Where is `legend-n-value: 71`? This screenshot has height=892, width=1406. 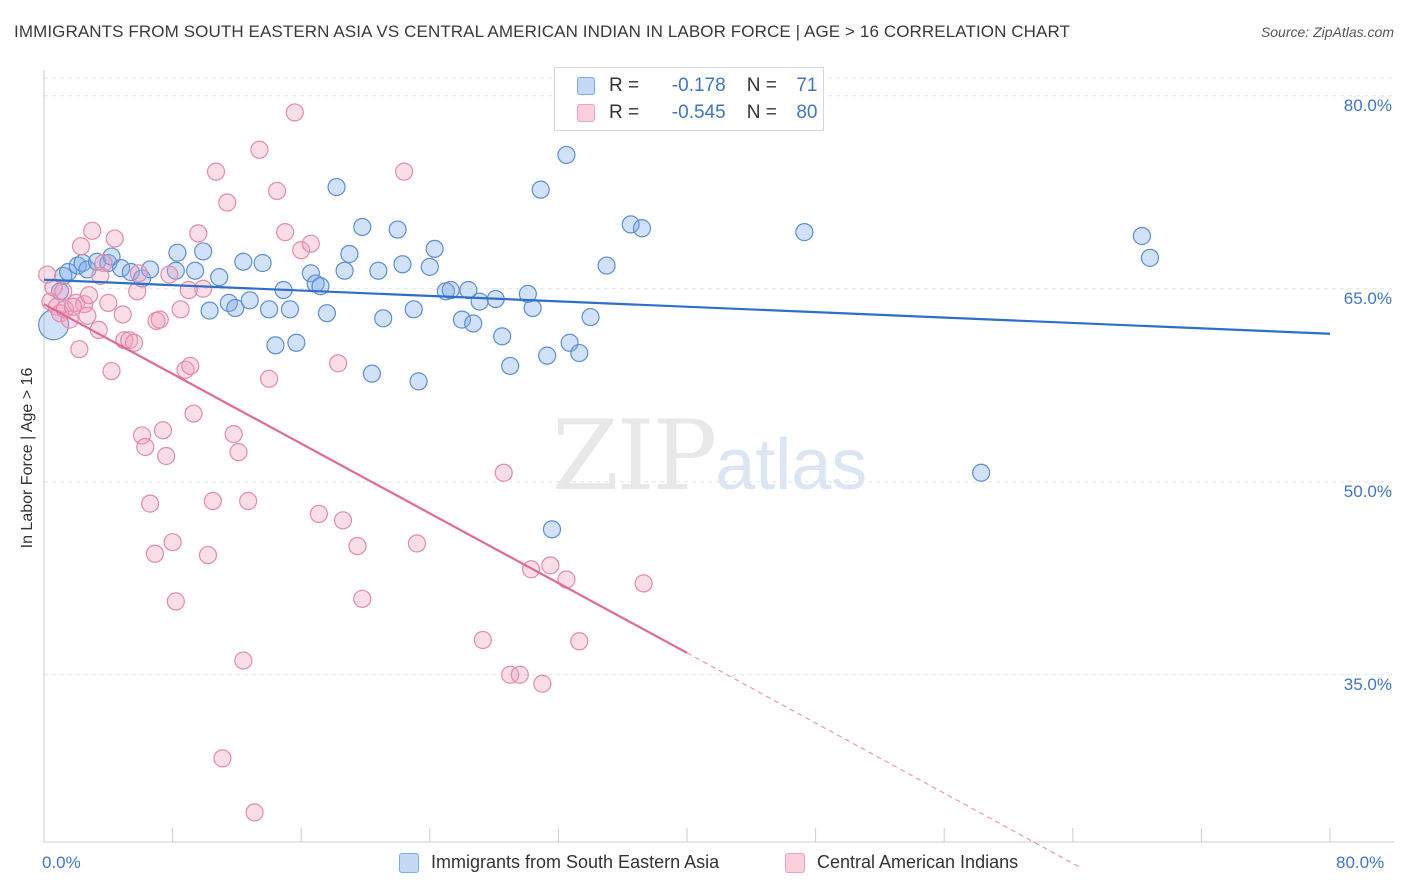 legend-n-value: 71 is located at coordinates (807, 85).